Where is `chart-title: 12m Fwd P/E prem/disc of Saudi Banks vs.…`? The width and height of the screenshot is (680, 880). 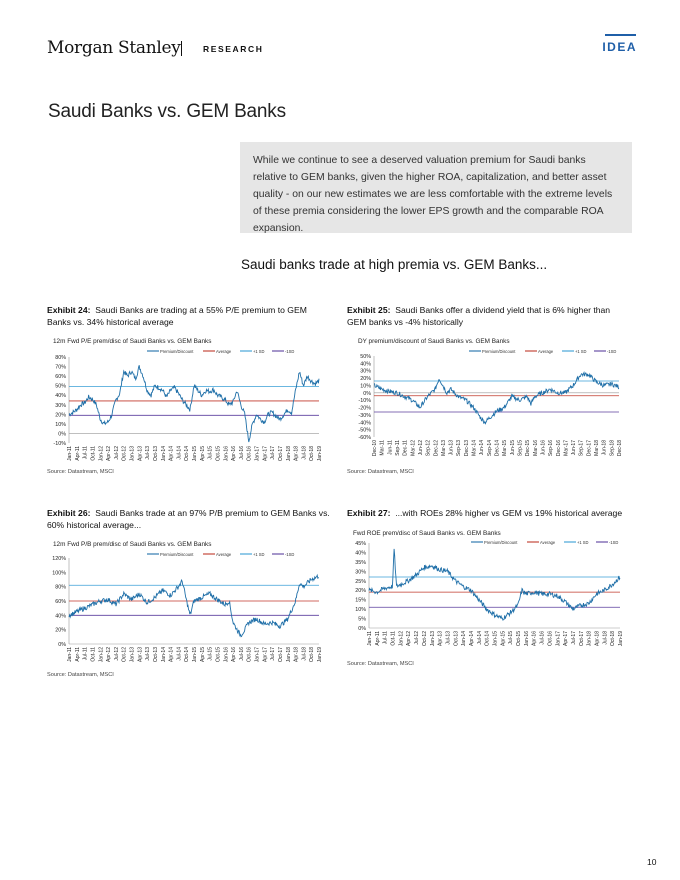
chart-title: 12m Fwd P/E prem/disc of Saudi Banks vs.… is located at coordinates (132, 341).